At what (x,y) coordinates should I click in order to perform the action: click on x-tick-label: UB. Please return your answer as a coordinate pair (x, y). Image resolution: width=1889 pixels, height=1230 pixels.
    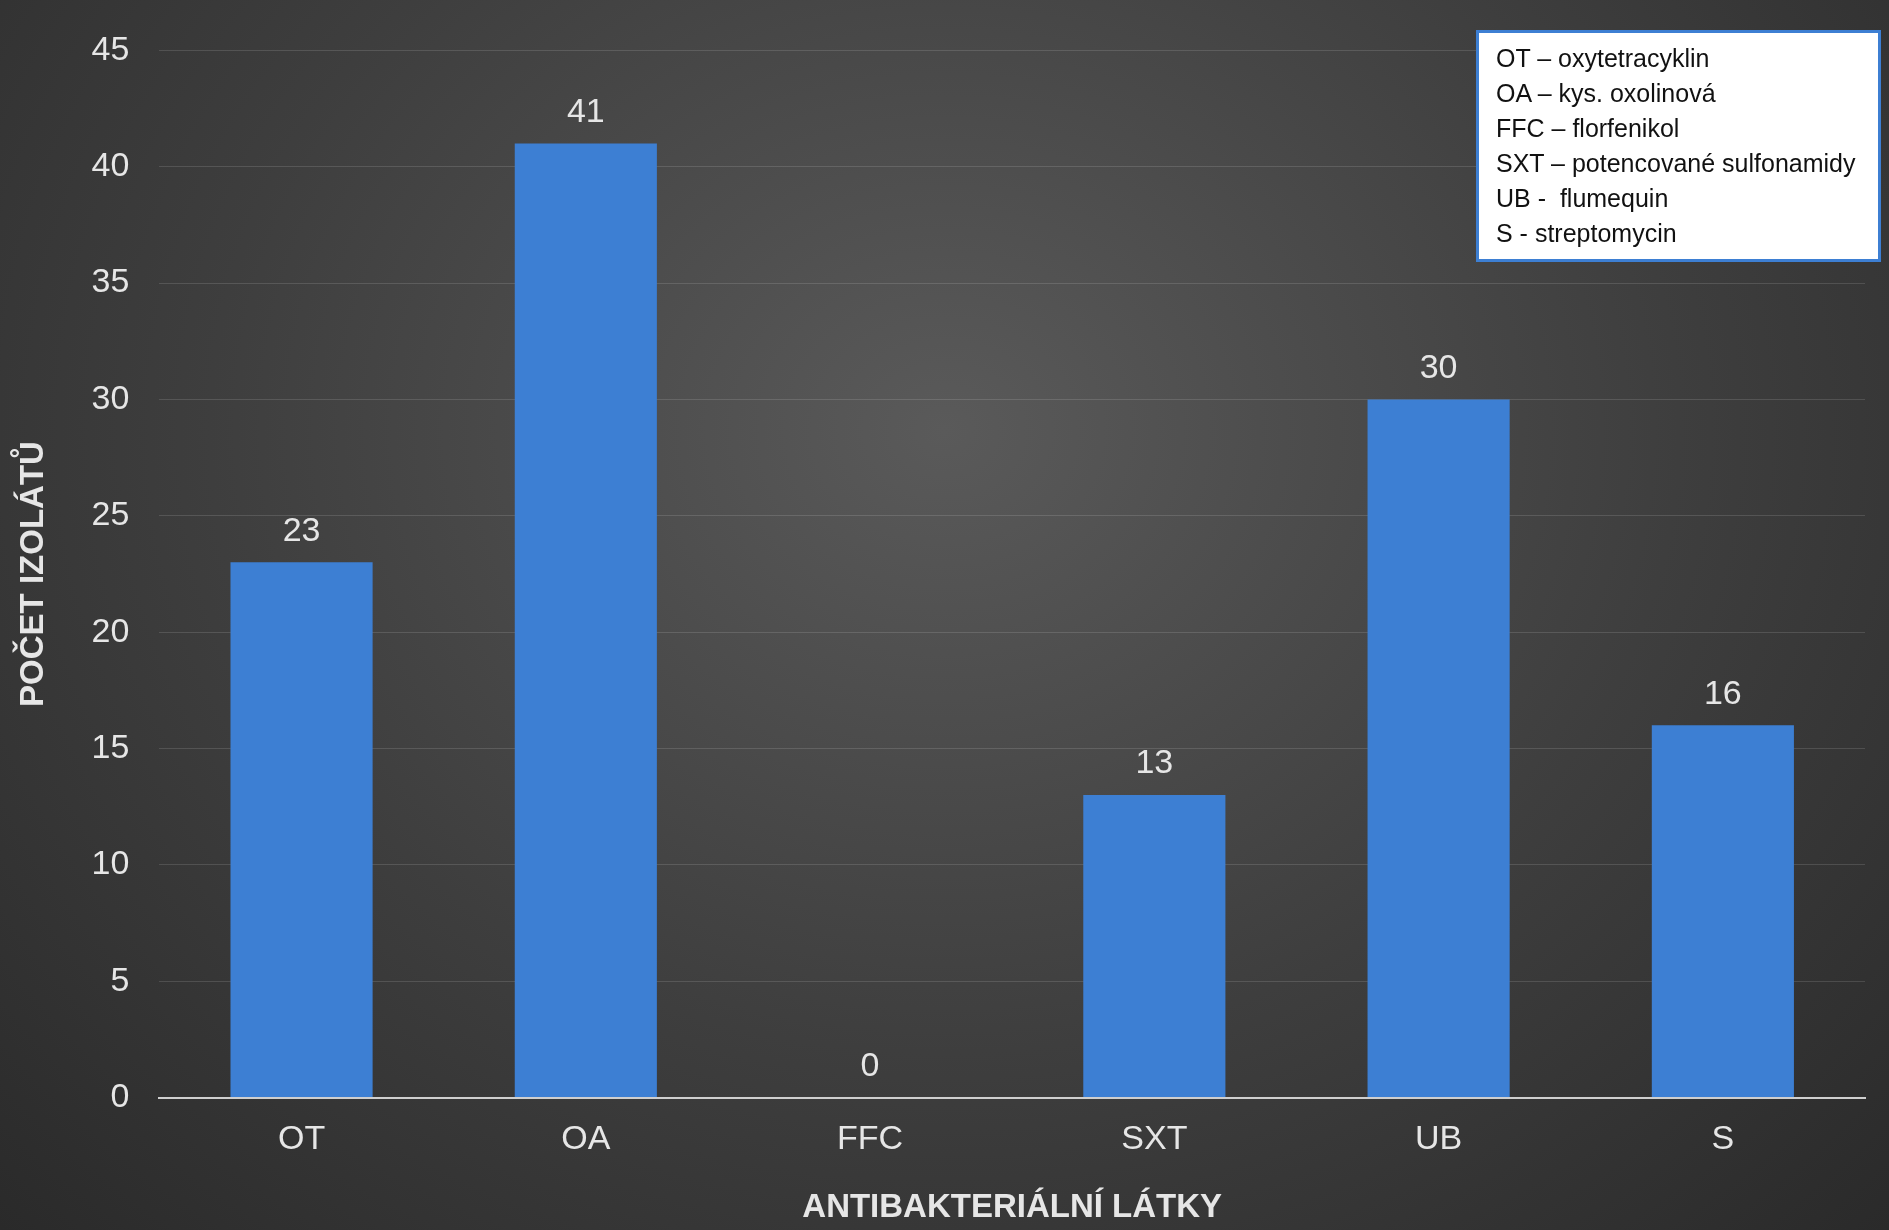
    Looking at the image, I should click on (1438, 1137).